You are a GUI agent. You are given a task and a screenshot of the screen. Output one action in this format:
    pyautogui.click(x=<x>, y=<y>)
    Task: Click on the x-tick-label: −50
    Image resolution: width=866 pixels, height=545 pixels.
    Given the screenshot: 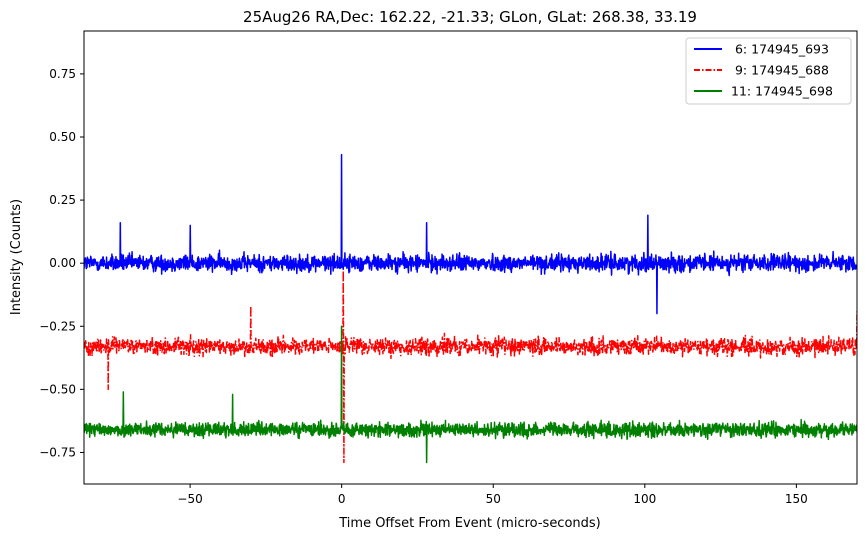 What is the action you would take?
    pyautogui.click(x=189, y=499)
    